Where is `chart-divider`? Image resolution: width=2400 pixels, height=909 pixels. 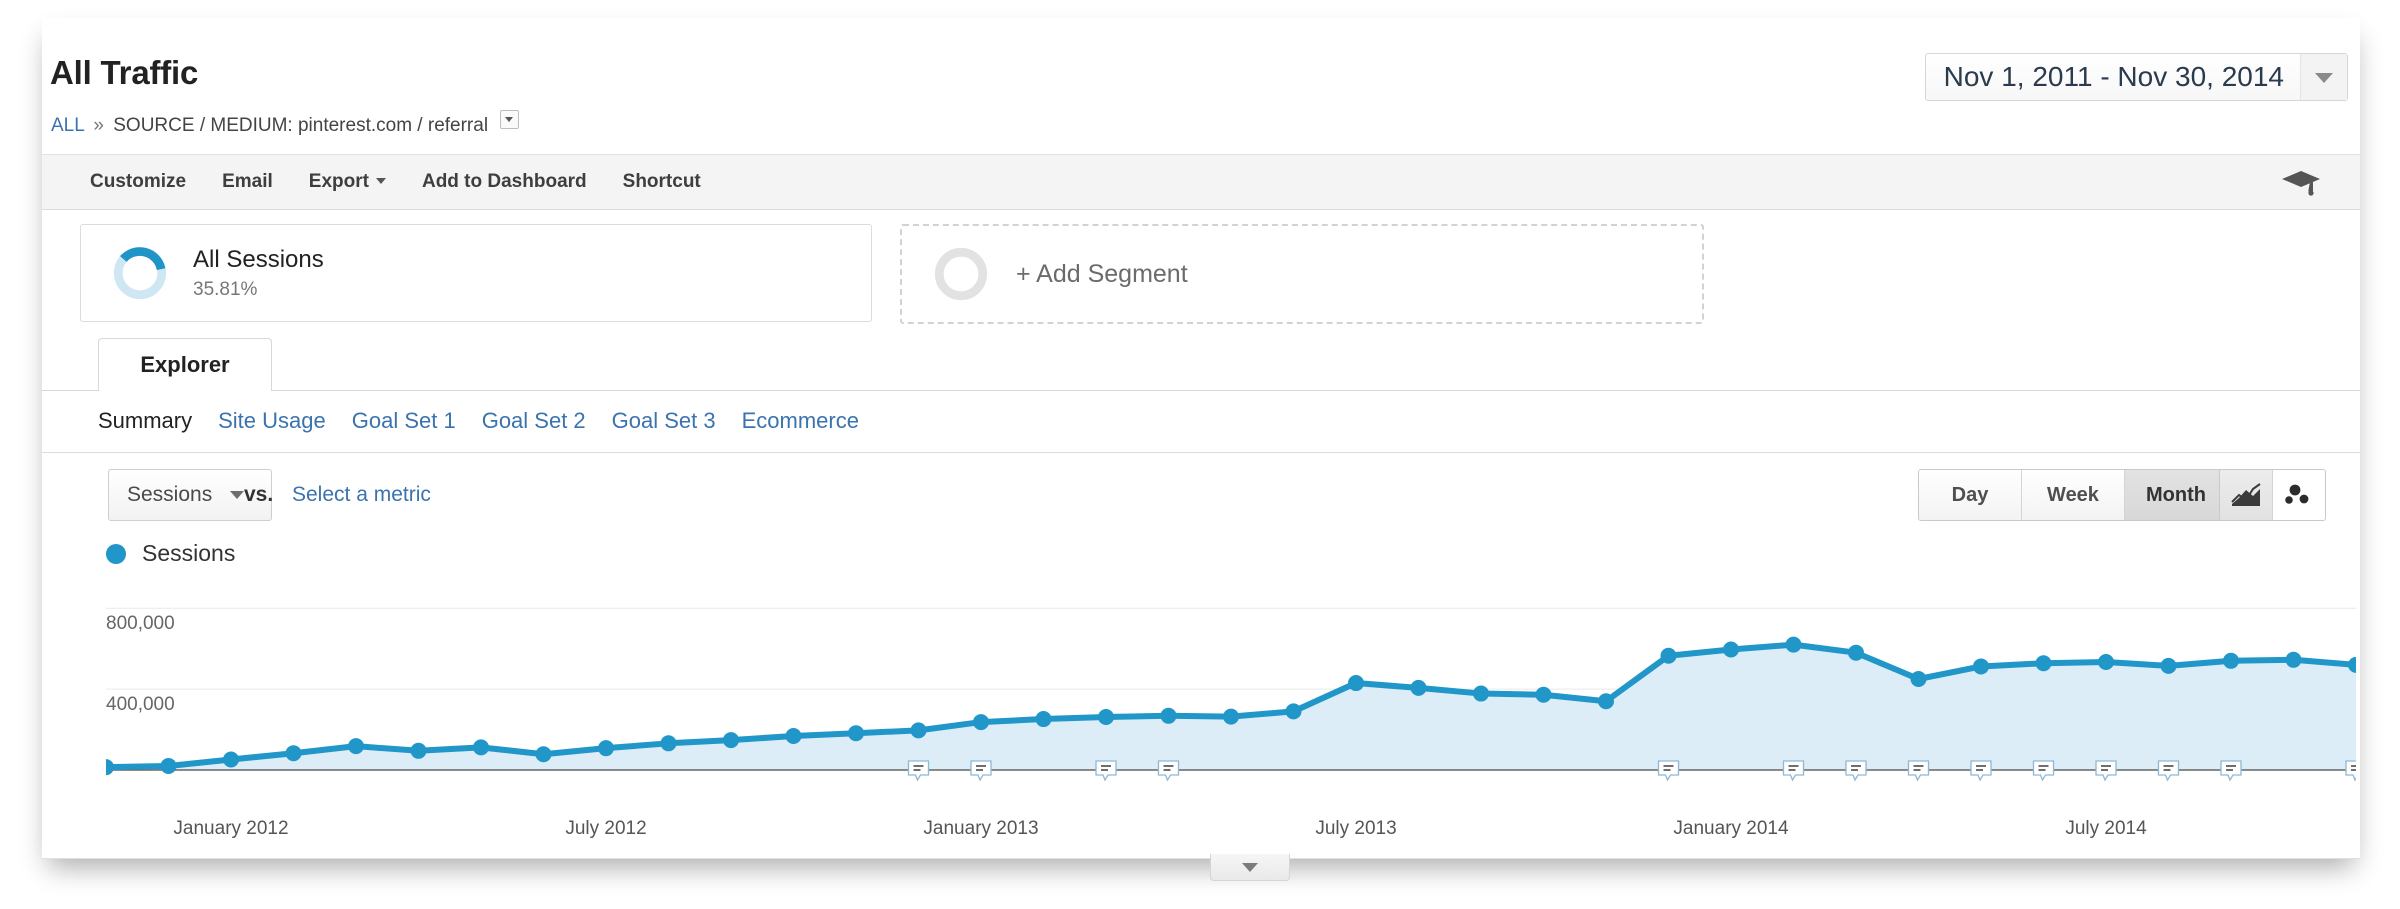 chart-divider is located at coordinates (1201, 858).